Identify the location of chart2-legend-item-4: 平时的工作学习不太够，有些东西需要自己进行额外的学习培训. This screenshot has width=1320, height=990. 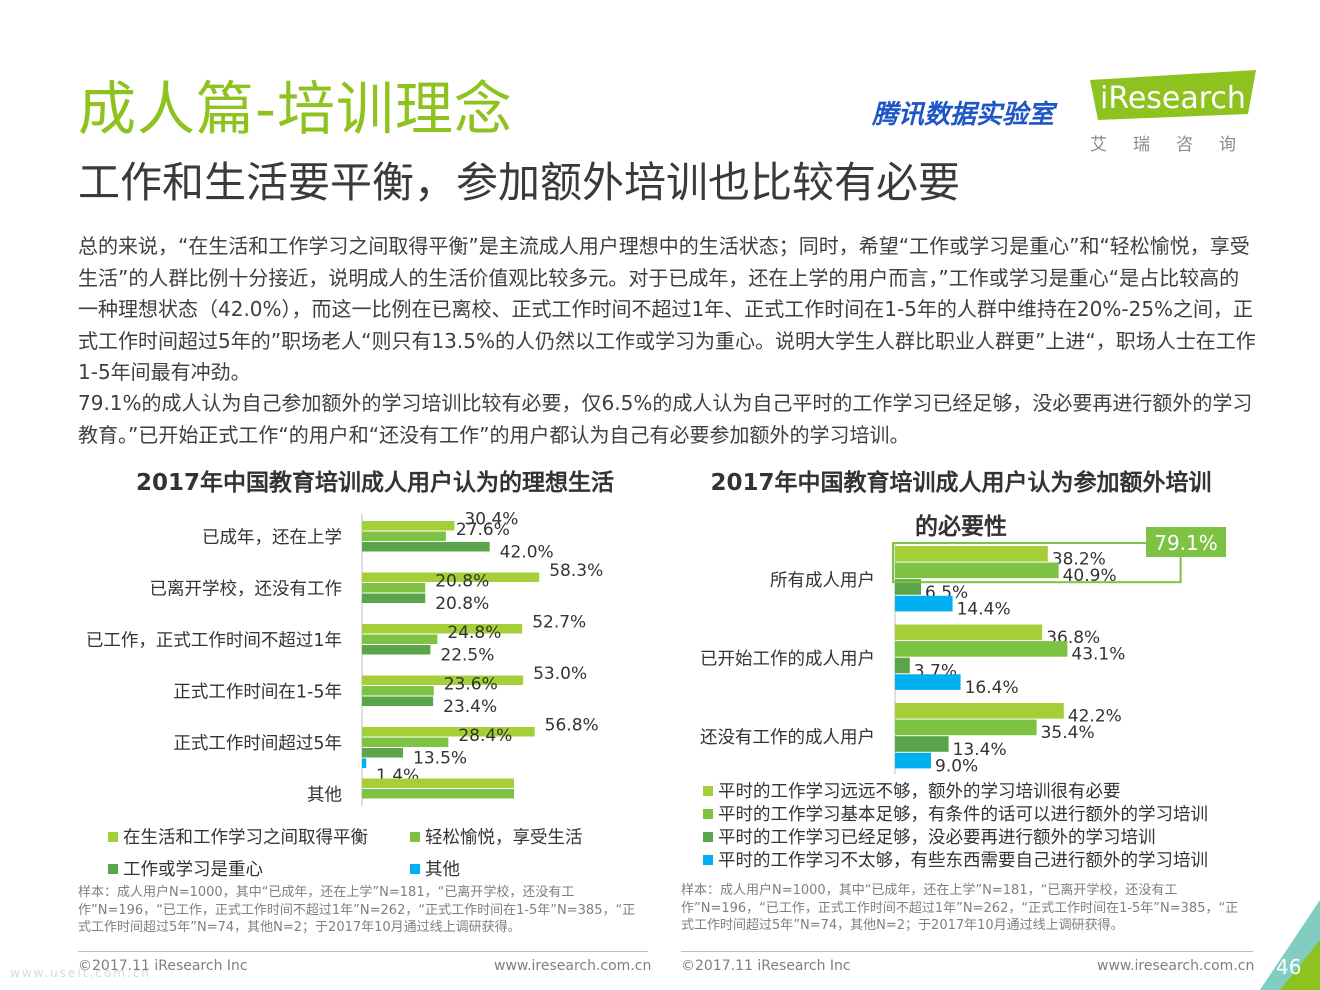
(955, 859).